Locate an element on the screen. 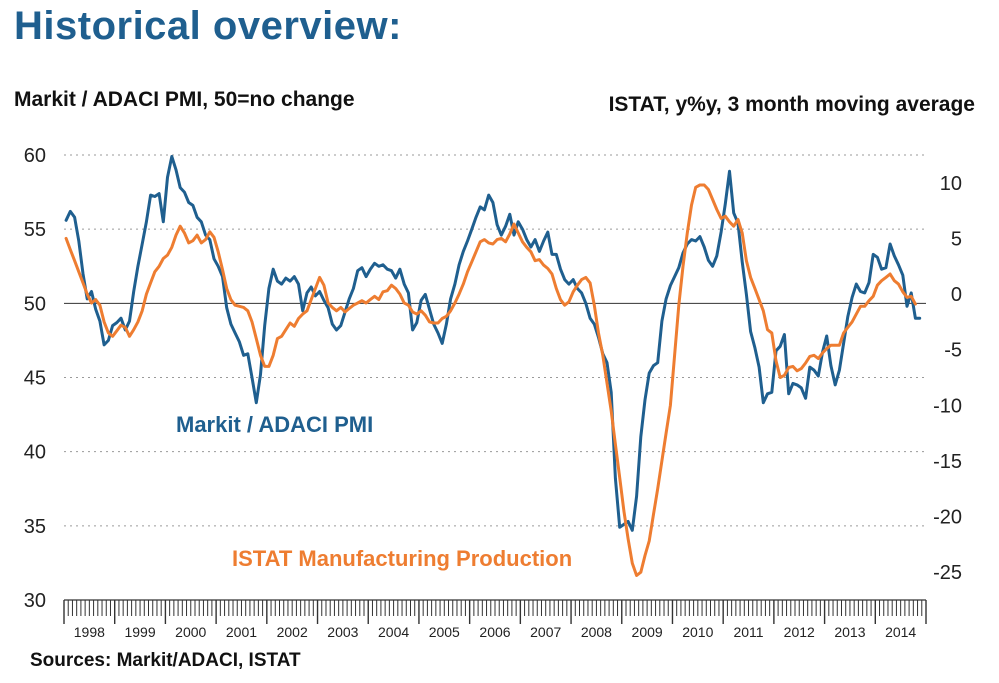  right-tick-label: -20 is located at coordinates (947, 518).